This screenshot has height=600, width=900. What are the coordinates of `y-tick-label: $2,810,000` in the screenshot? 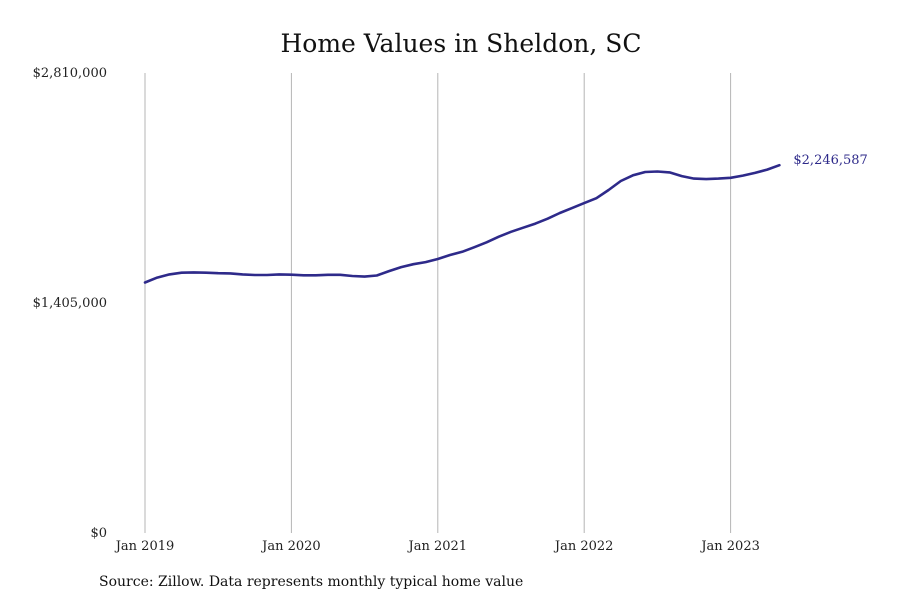 It's located at (70, 73).